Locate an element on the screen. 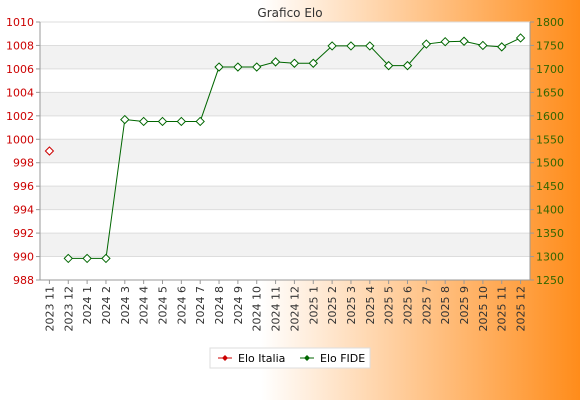 The height and width of the screenshot is (400, 580). y-left-tick-label: 988 is located at coordinates (23, 280).